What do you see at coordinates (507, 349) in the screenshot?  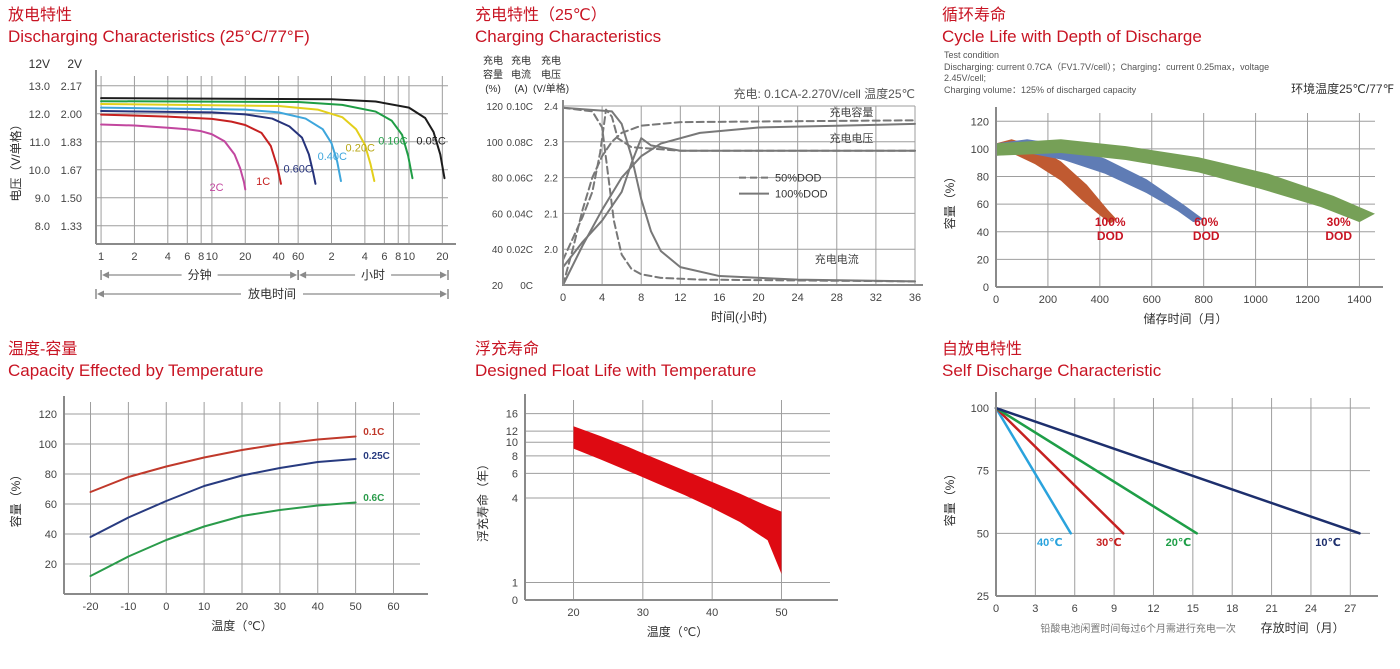 I see `float-life-title-zh: 浮充寿命` at bounding box center [507, 349].